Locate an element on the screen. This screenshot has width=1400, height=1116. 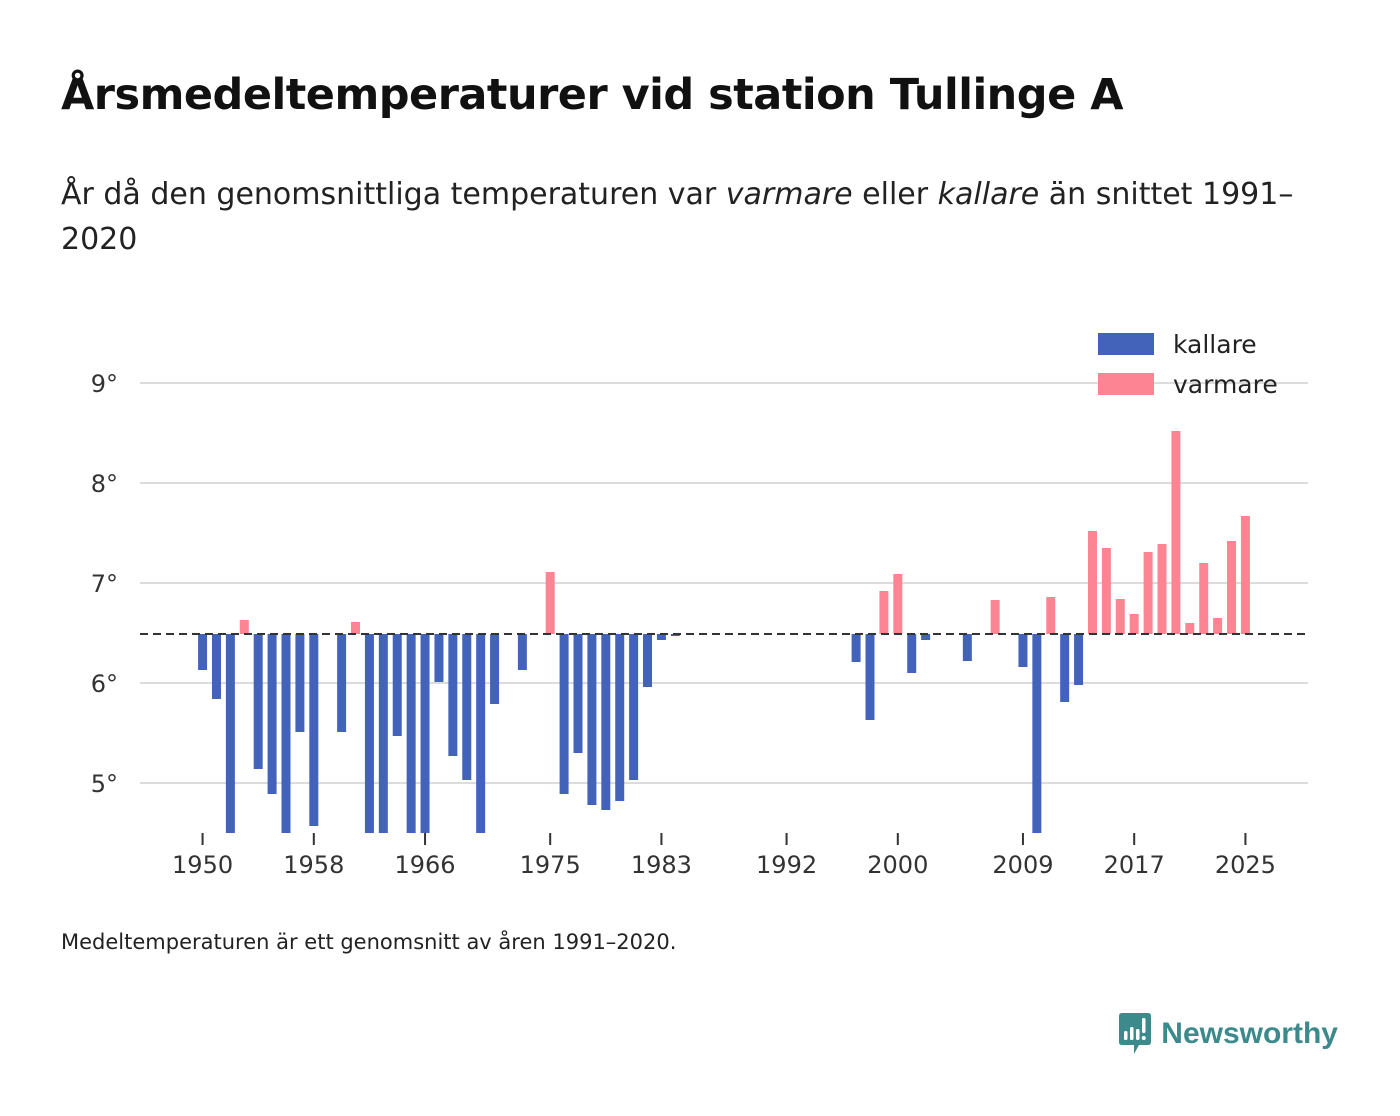
bar-colder-2002 is located at coordinates (926, 637).